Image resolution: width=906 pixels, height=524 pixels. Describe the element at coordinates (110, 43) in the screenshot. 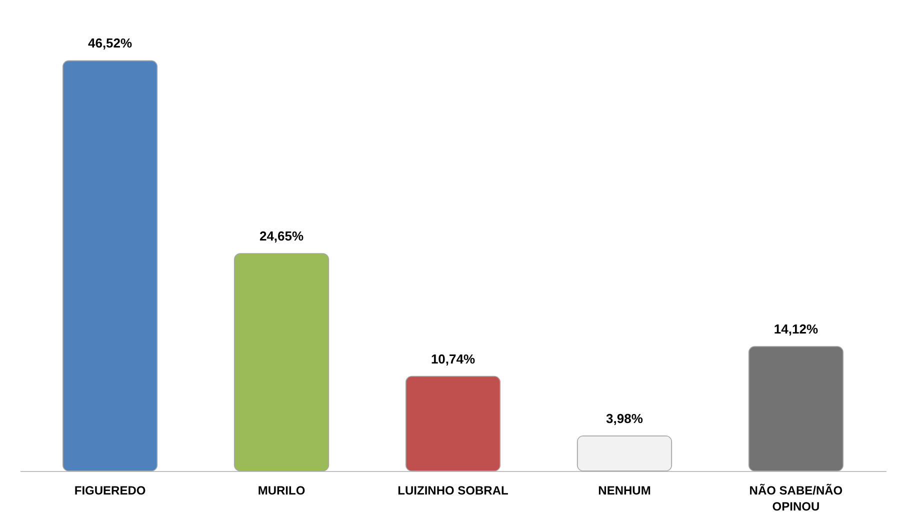

I see `data-label: 46,52%` at that location.